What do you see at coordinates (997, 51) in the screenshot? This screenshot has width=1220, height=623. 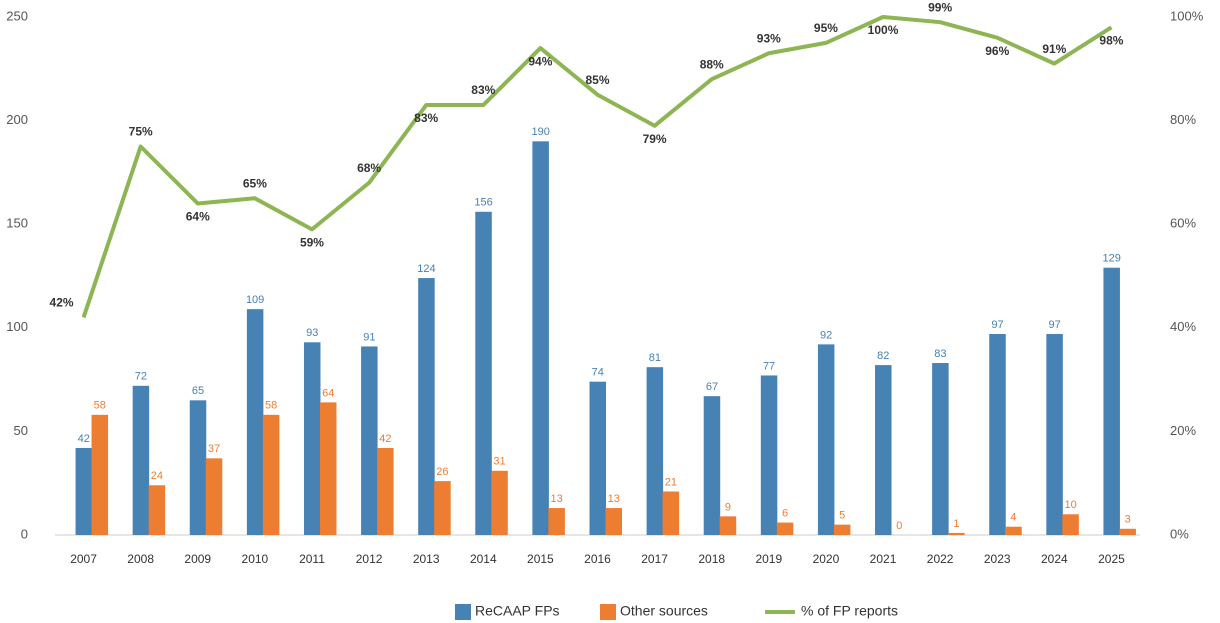 I see `point-label: 96%` at bounding box center [997, 51].